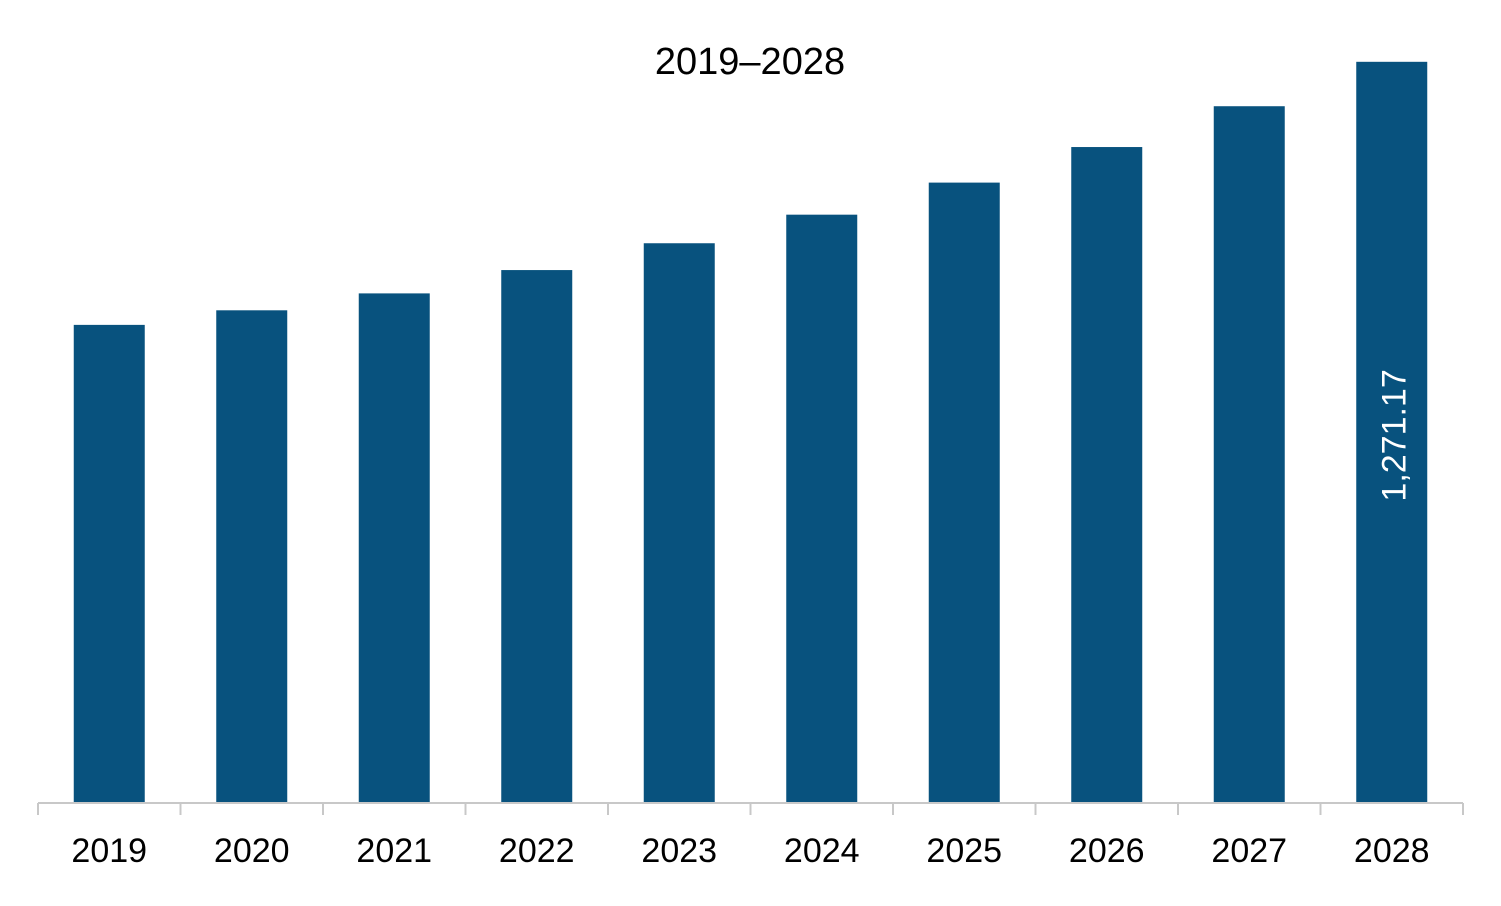  Describe the element at coordinates (1107, 475) in the screenshot. I see `bar-2026` at that location.